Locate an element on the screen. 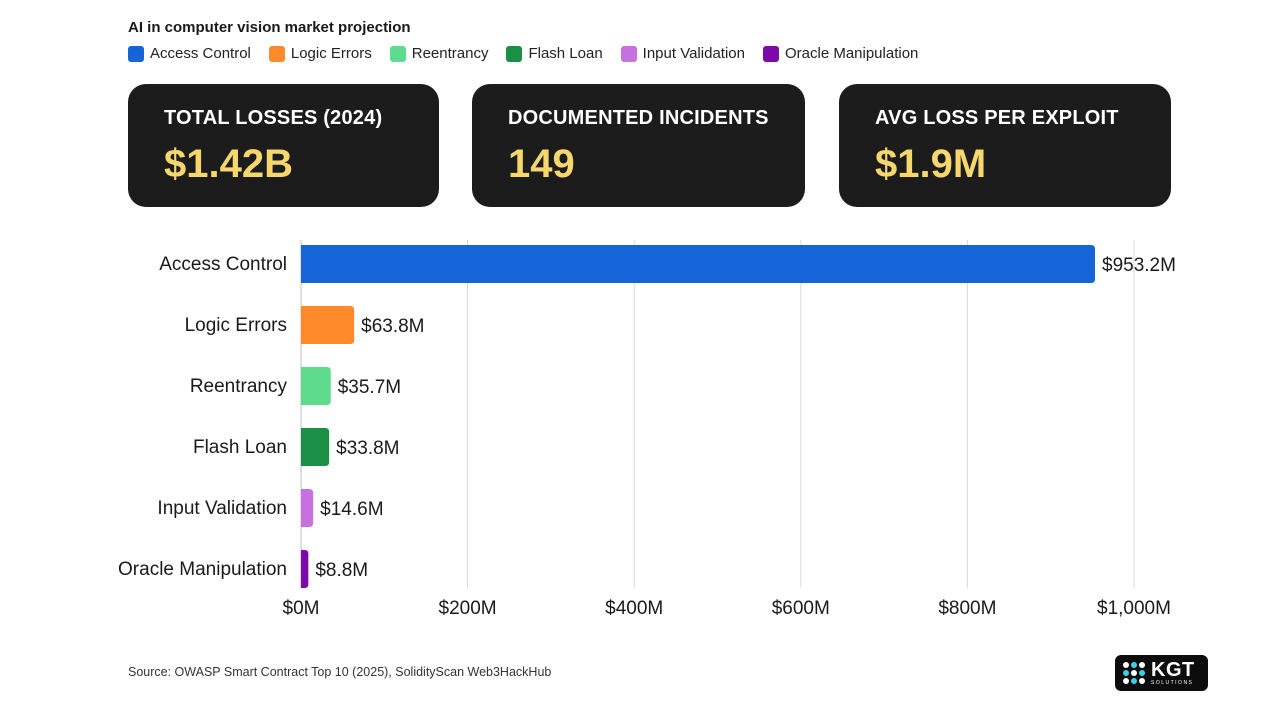 This screenshot has height=720, width=1280. legend-item-access-control: Access Control is located at coordinates (189, 53).